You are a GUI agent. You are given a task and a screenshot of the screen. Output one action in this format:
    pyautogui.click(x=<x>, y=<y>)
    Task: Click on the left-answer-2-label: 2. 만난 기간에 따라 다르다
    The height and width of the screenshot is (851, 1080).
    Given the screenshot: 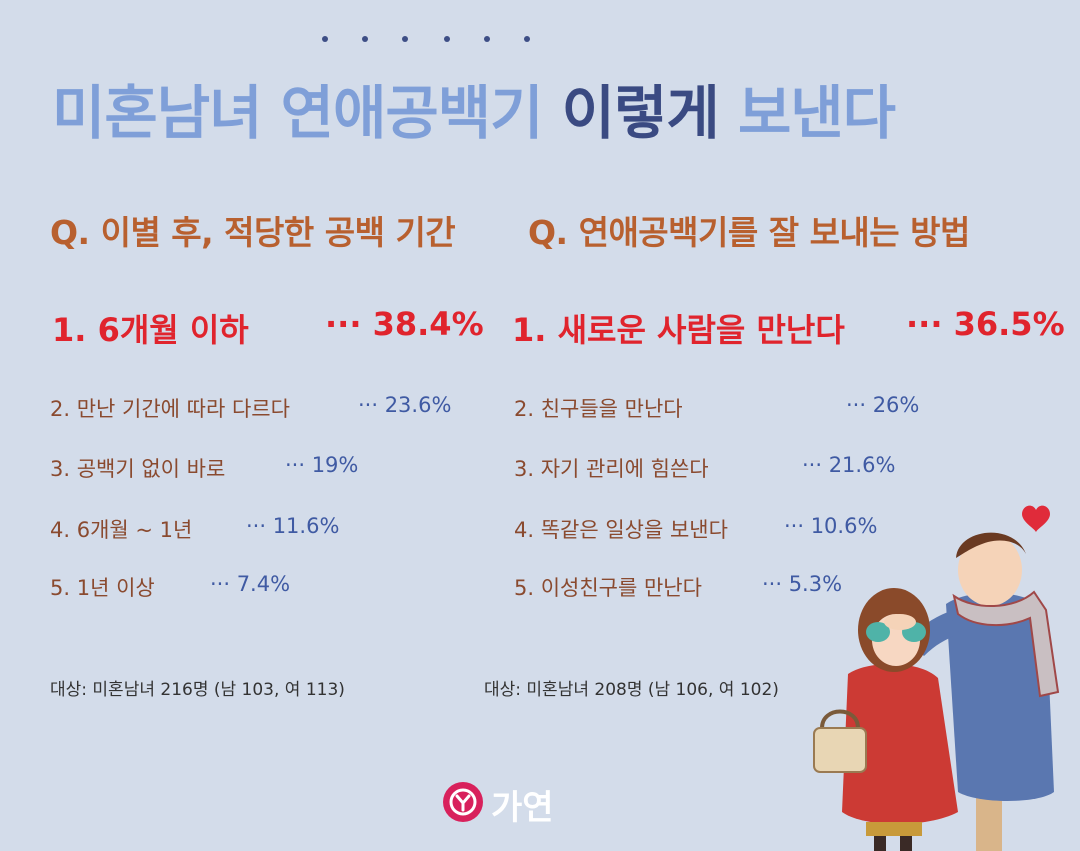 What is the action you would take?
    pyautogui.click(x=170, y=409)
    